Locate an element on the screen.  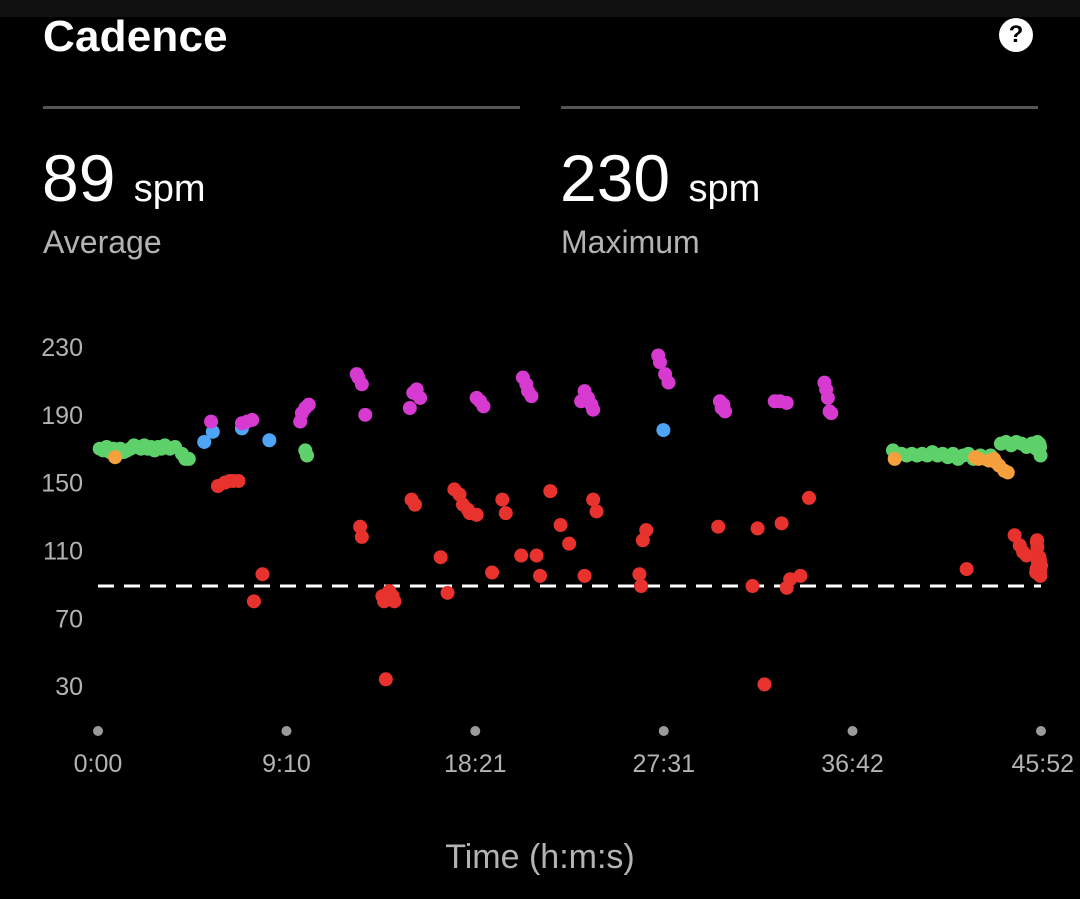
average-value: 89 is located at coordinates (79, 178).